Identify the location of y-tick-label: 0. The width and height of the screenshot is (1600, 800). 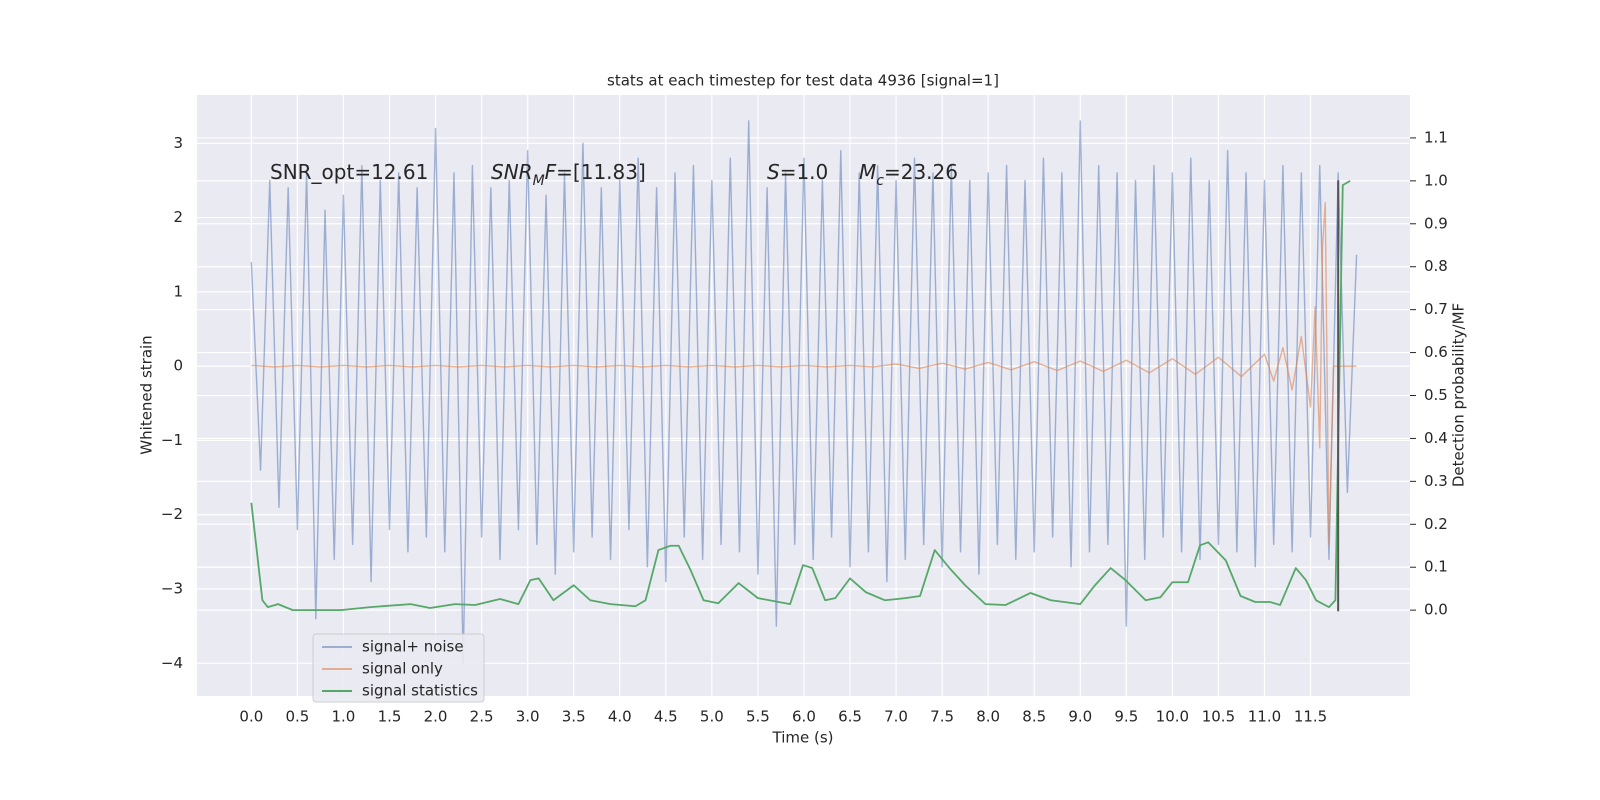
(178, 366).